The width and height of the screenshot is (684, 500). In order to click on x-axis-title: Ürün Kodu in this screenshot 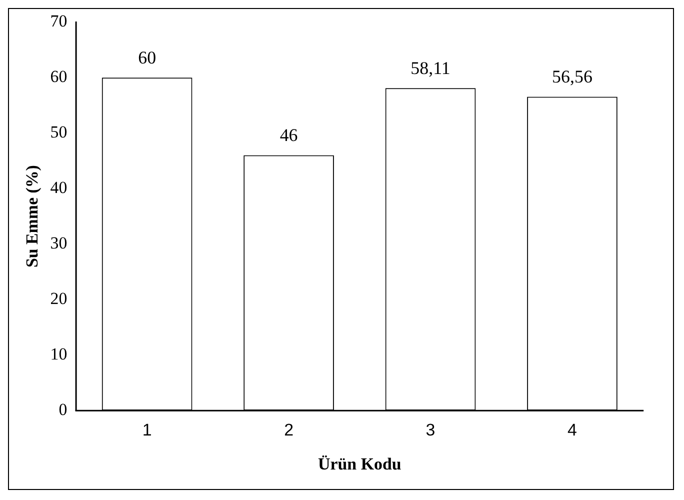, I will do `click(360, 464)`.